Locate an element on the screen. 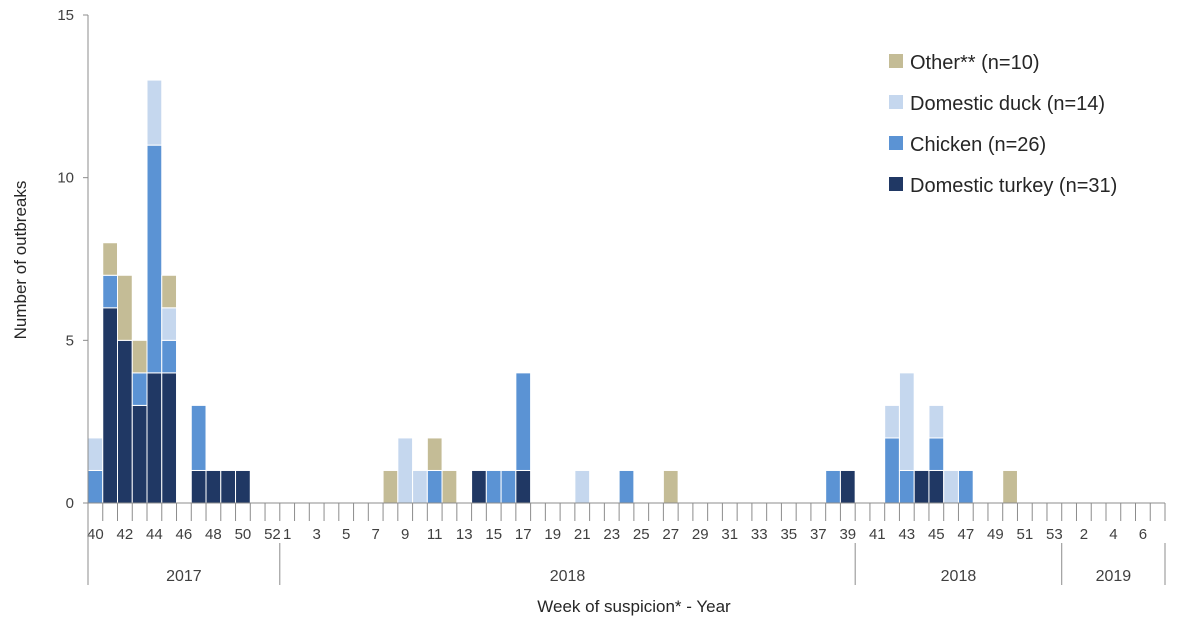 The image size is (1177, 619). x-tick-label-2: 42 is located at coordinates (125, 534).